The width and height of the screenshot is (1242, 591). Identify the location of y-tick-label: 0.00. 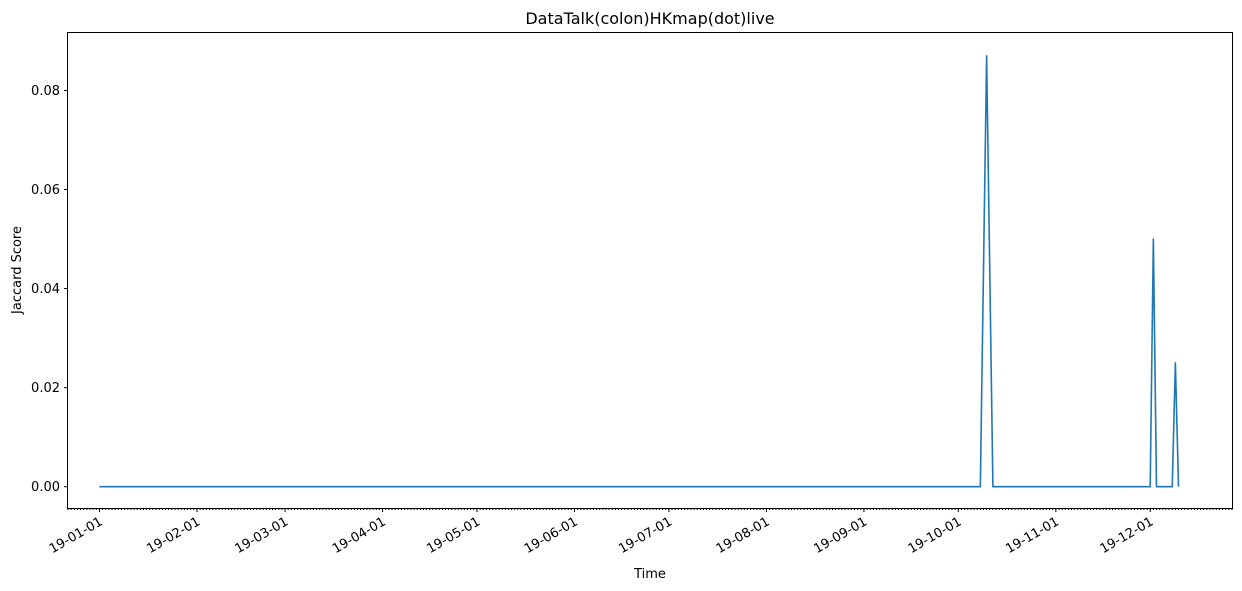
(45, 487).